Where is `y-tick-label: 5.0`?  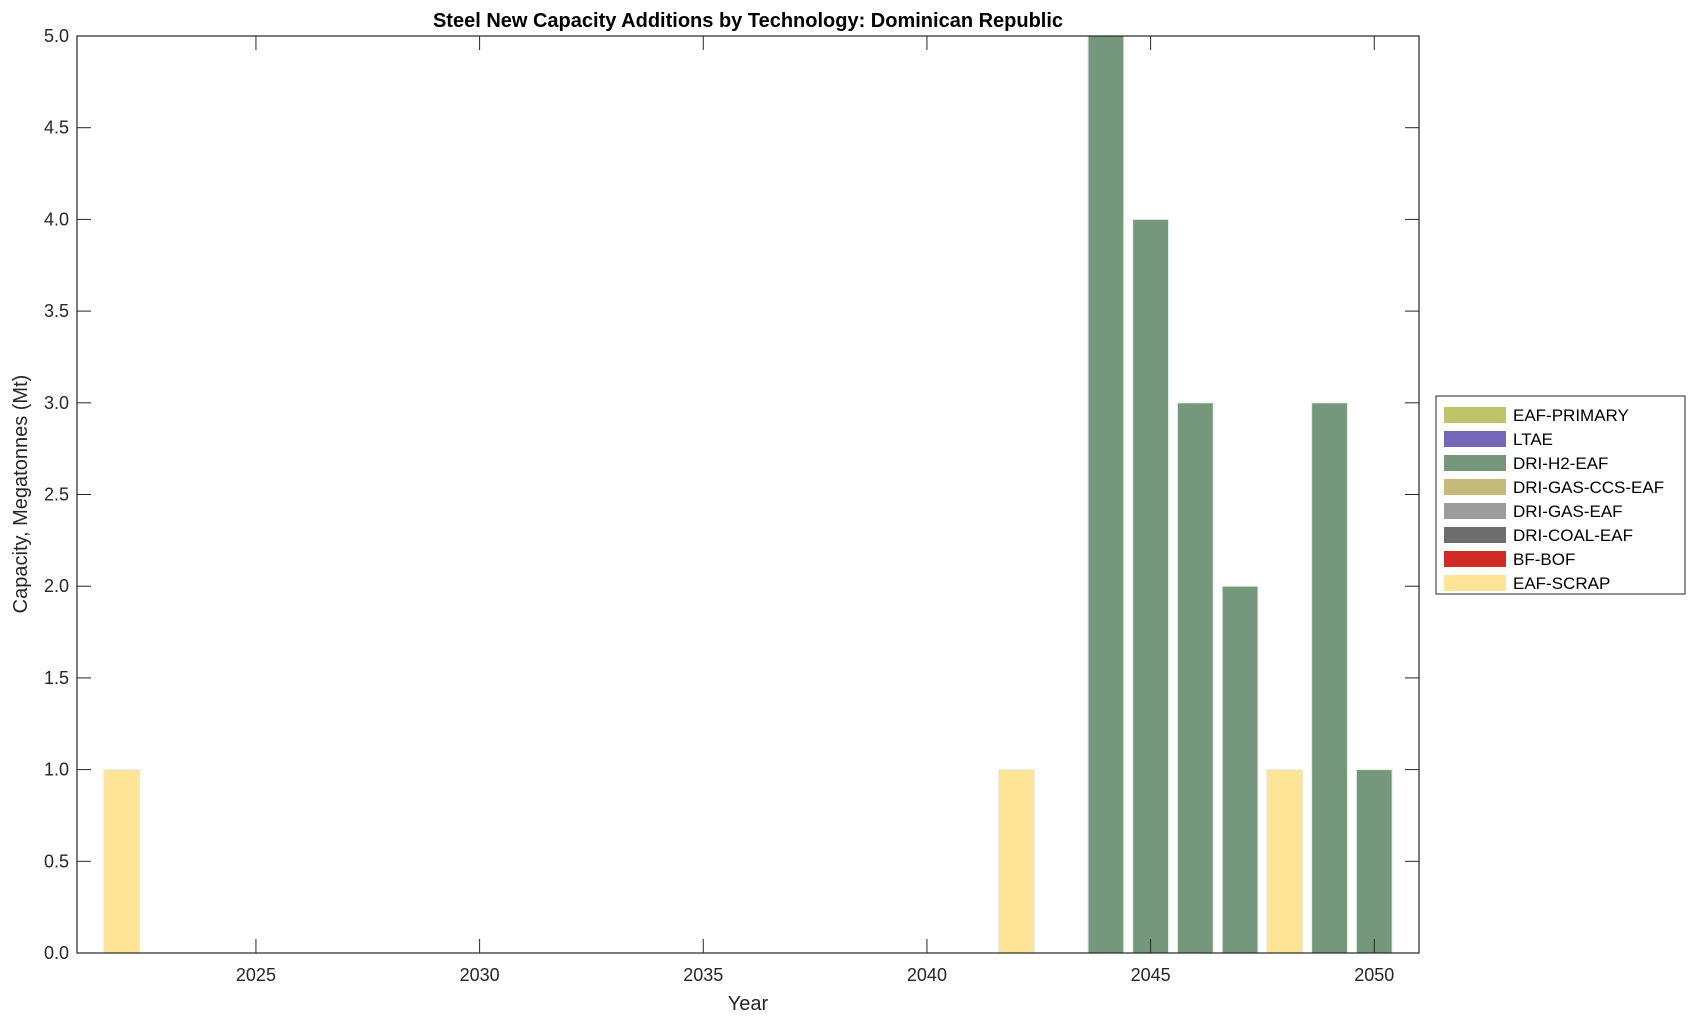
y-tick-label: 5.0 is located at coordinates (56, 36).